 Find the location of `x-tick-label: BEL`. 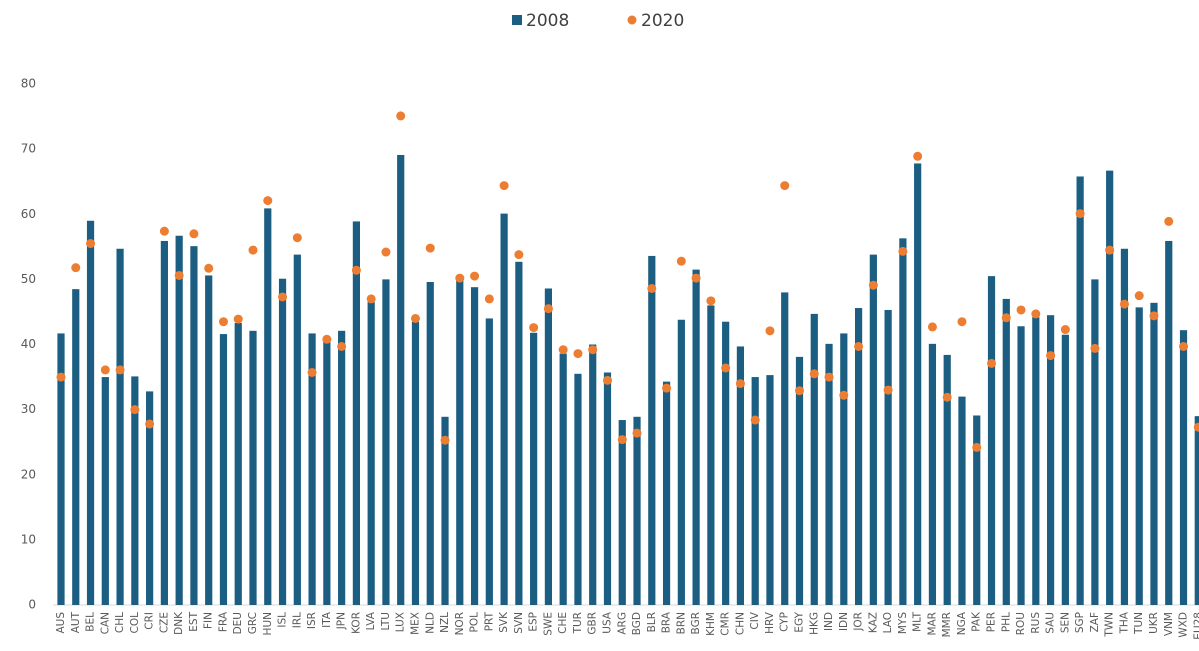

x-tick-label: BEL is located at coordinates (91, 622).